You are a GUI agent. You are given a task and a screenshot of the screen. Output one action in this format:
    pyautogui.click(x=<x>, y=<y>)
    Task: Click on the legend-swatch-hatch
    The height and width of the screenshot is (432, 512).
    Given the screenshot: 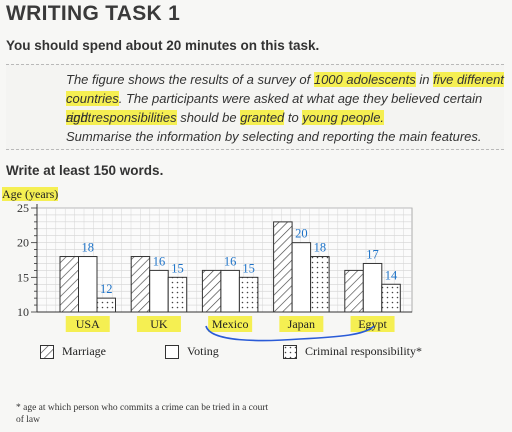 What is the action you would take?
    pyautogui.click(x=47, y=351)
    